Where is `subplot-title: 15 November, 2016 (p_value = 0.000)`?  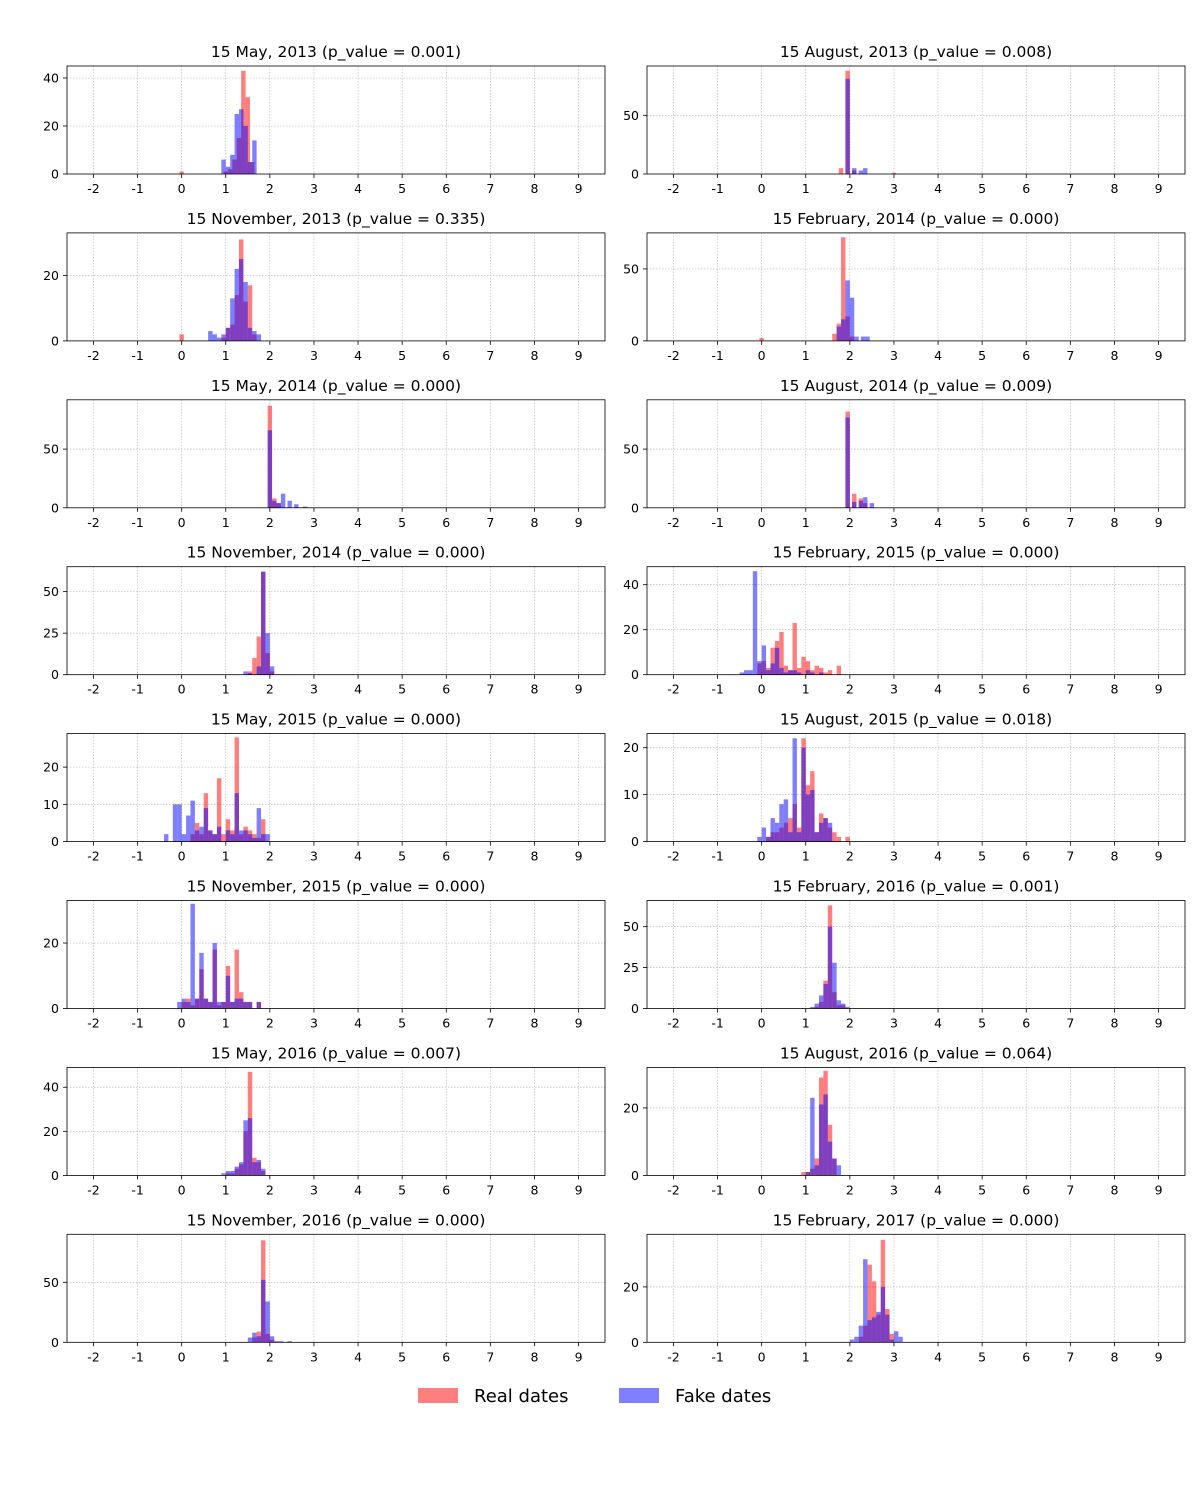
subplot-title: 15 November, 2016 (p_value = 0.000) is located at coordinates (336, 1220).